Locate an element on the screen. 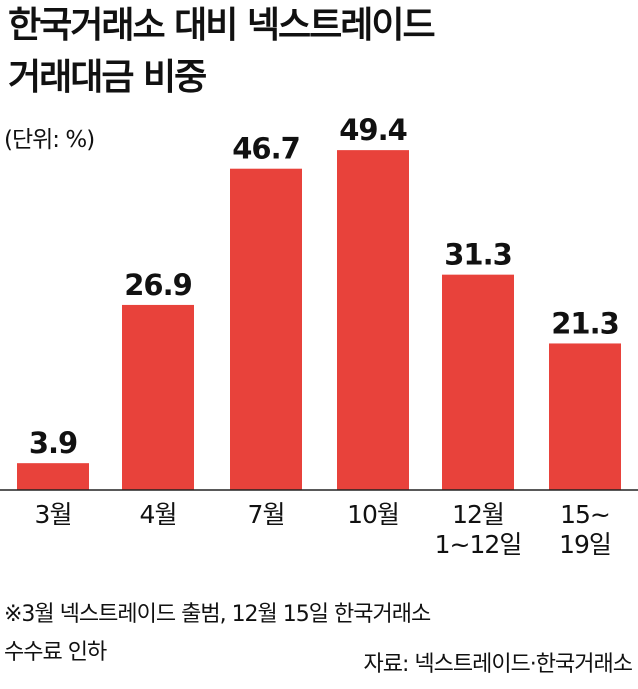 The width and height of the screenshot is (638, 689). data-label-5: 21.3 is located at coordinates (585, 323).